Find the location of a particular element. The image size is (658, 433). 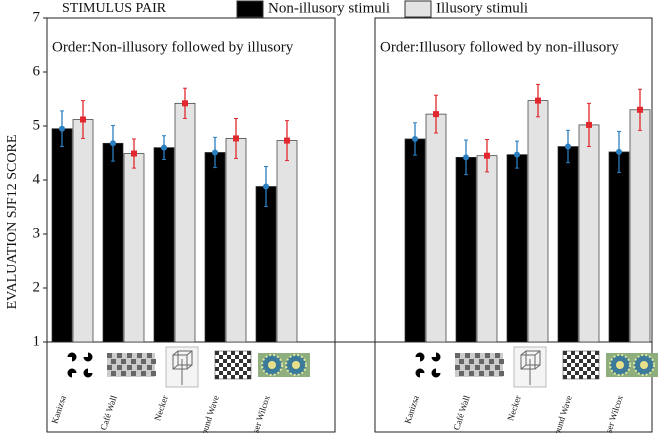

y-tick-label: 5 is located at coordinates (37, 125).